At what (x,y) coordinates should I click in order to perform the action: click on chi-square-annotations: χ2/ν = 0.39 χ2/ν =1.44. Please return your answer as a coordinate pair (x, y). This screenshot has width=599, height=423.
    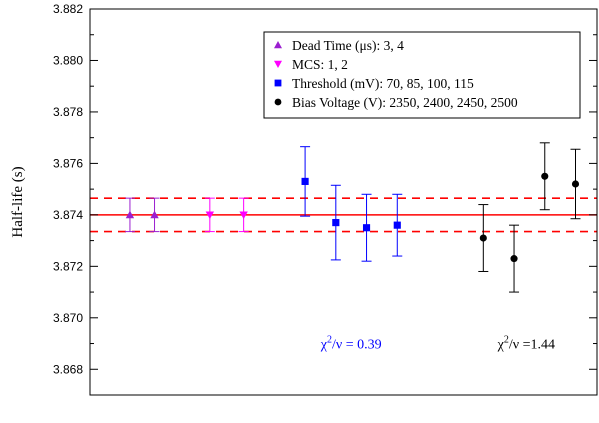
    Looking at the image, I should click on (437, 344).